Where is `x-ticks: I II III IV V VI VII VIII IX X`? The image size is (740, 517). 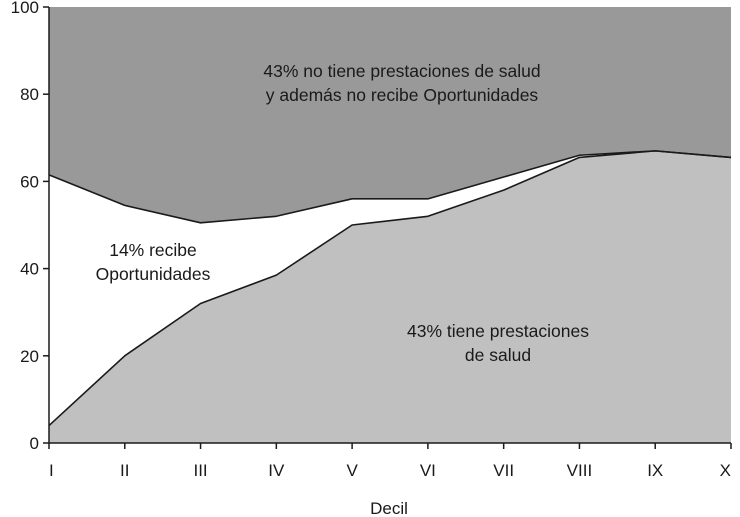
x-ticks: I II III IV V VI VII VIII IX X is located at coordinates (390, 461).